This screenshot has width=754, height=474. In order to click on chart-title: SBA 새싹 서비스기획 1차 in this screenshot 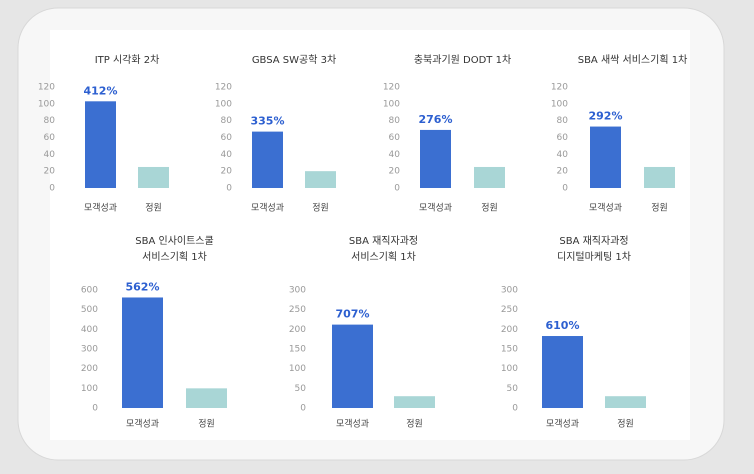, I will do `click(633, 60)`.